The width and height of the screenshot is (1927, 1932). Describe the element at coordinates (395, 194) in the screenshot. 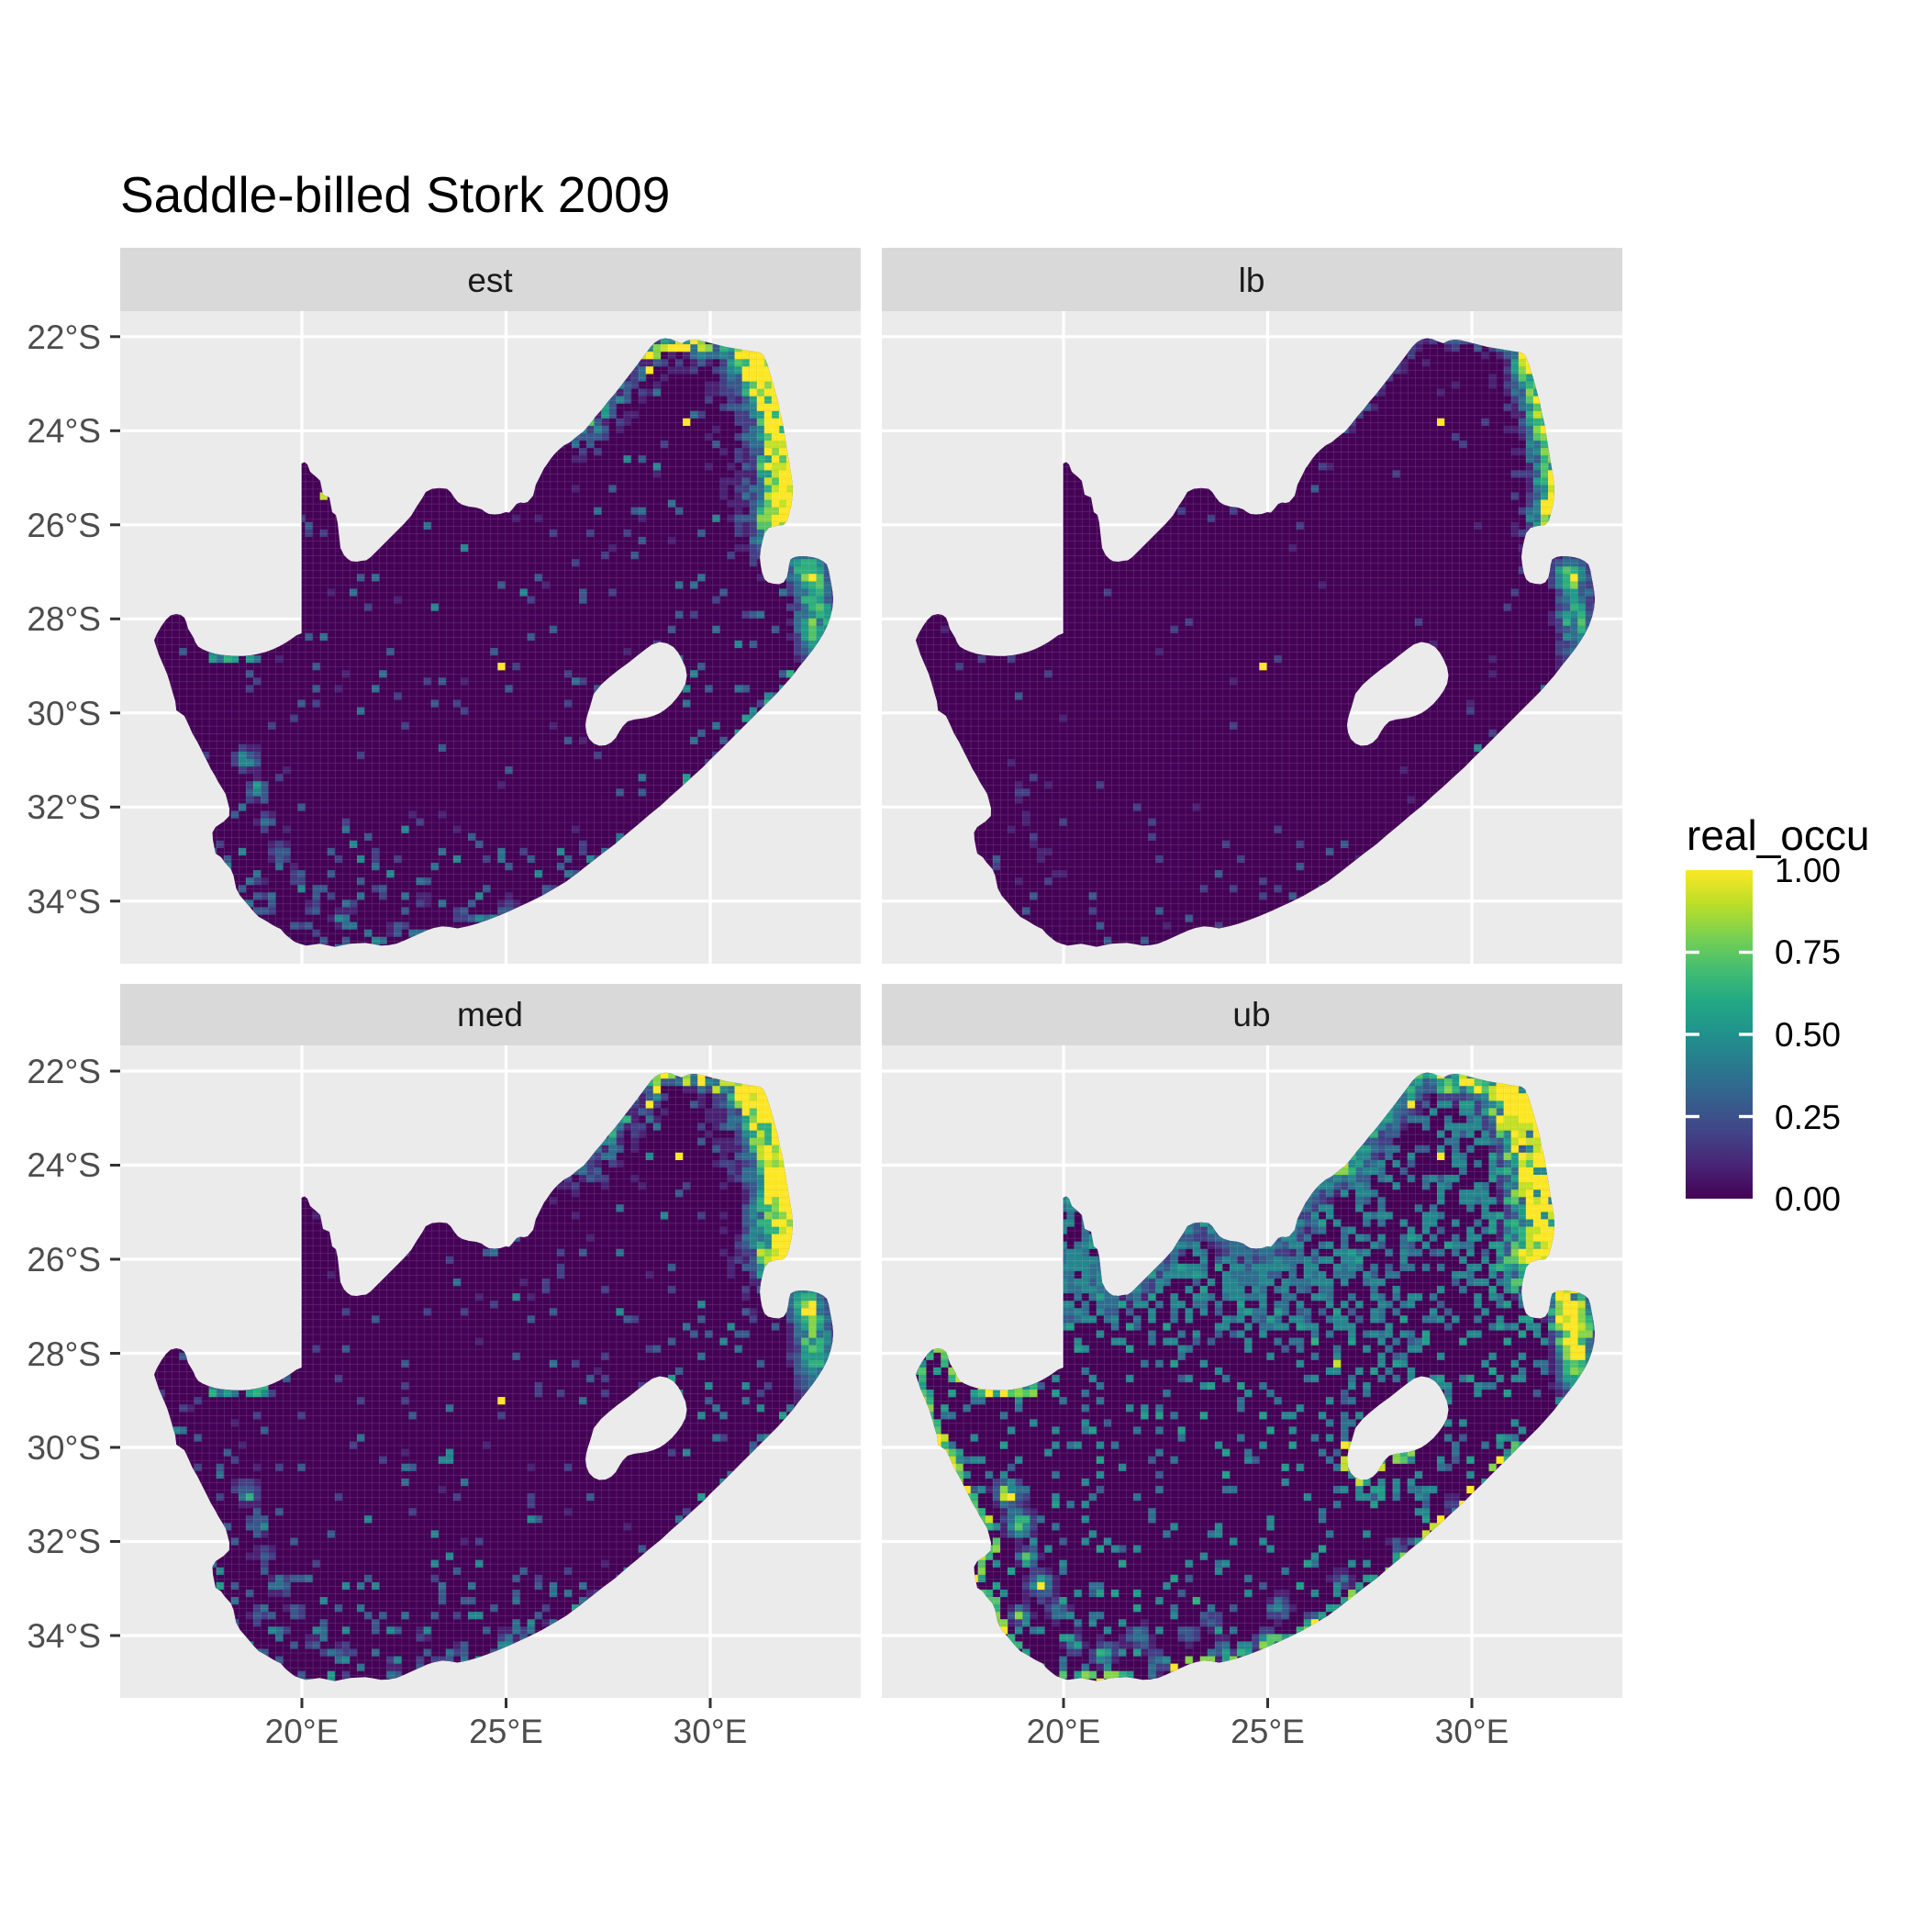

I see `svg-text: Saddle-billed Stork 2009` at that location.